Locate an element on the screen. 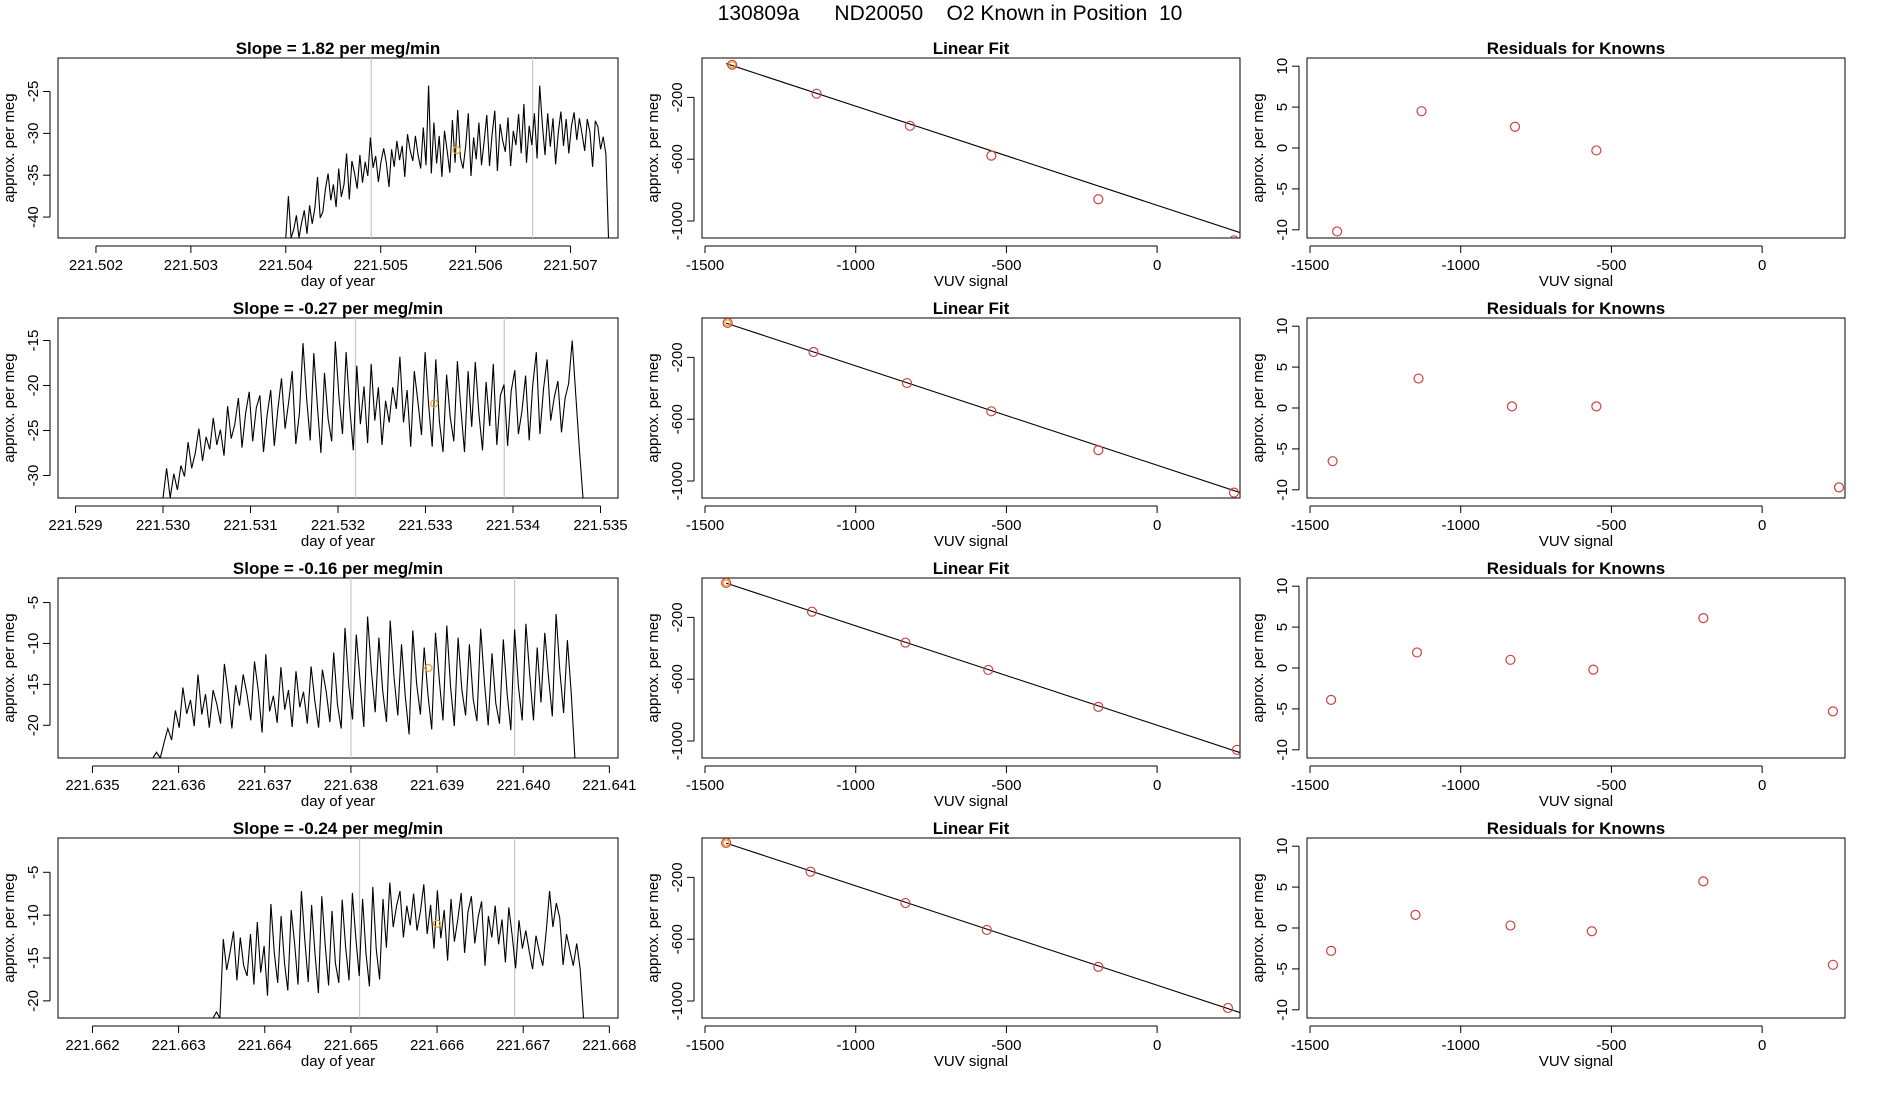  chart-title: Slope = -0.16 per meg/min is located at coordinates (338, 568).